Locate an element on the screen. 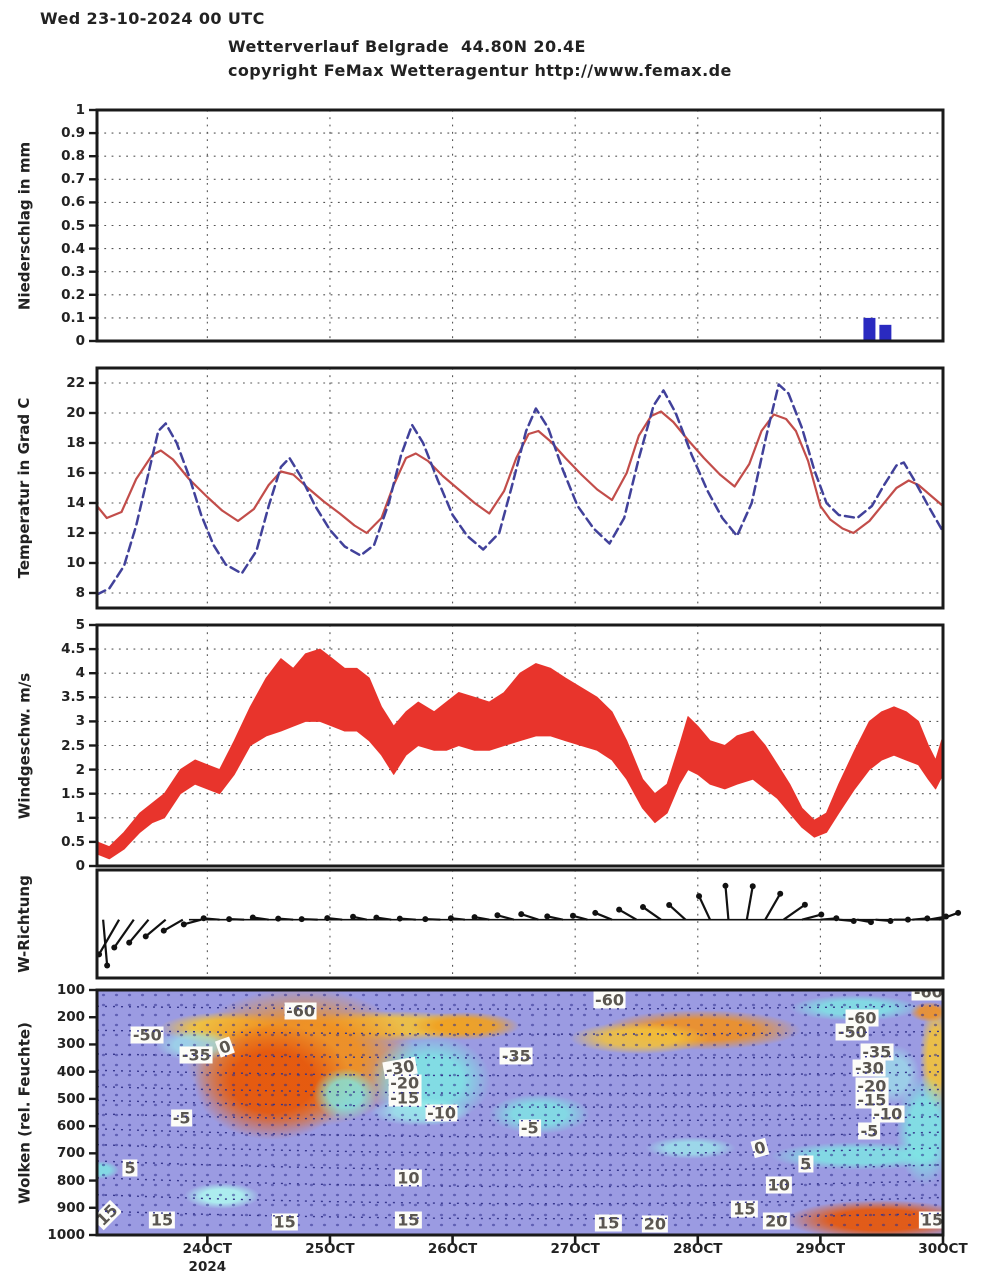 This screenshot has height=1283, width=1000. y-tick-label: 12 is located at coordinates (75, 533).